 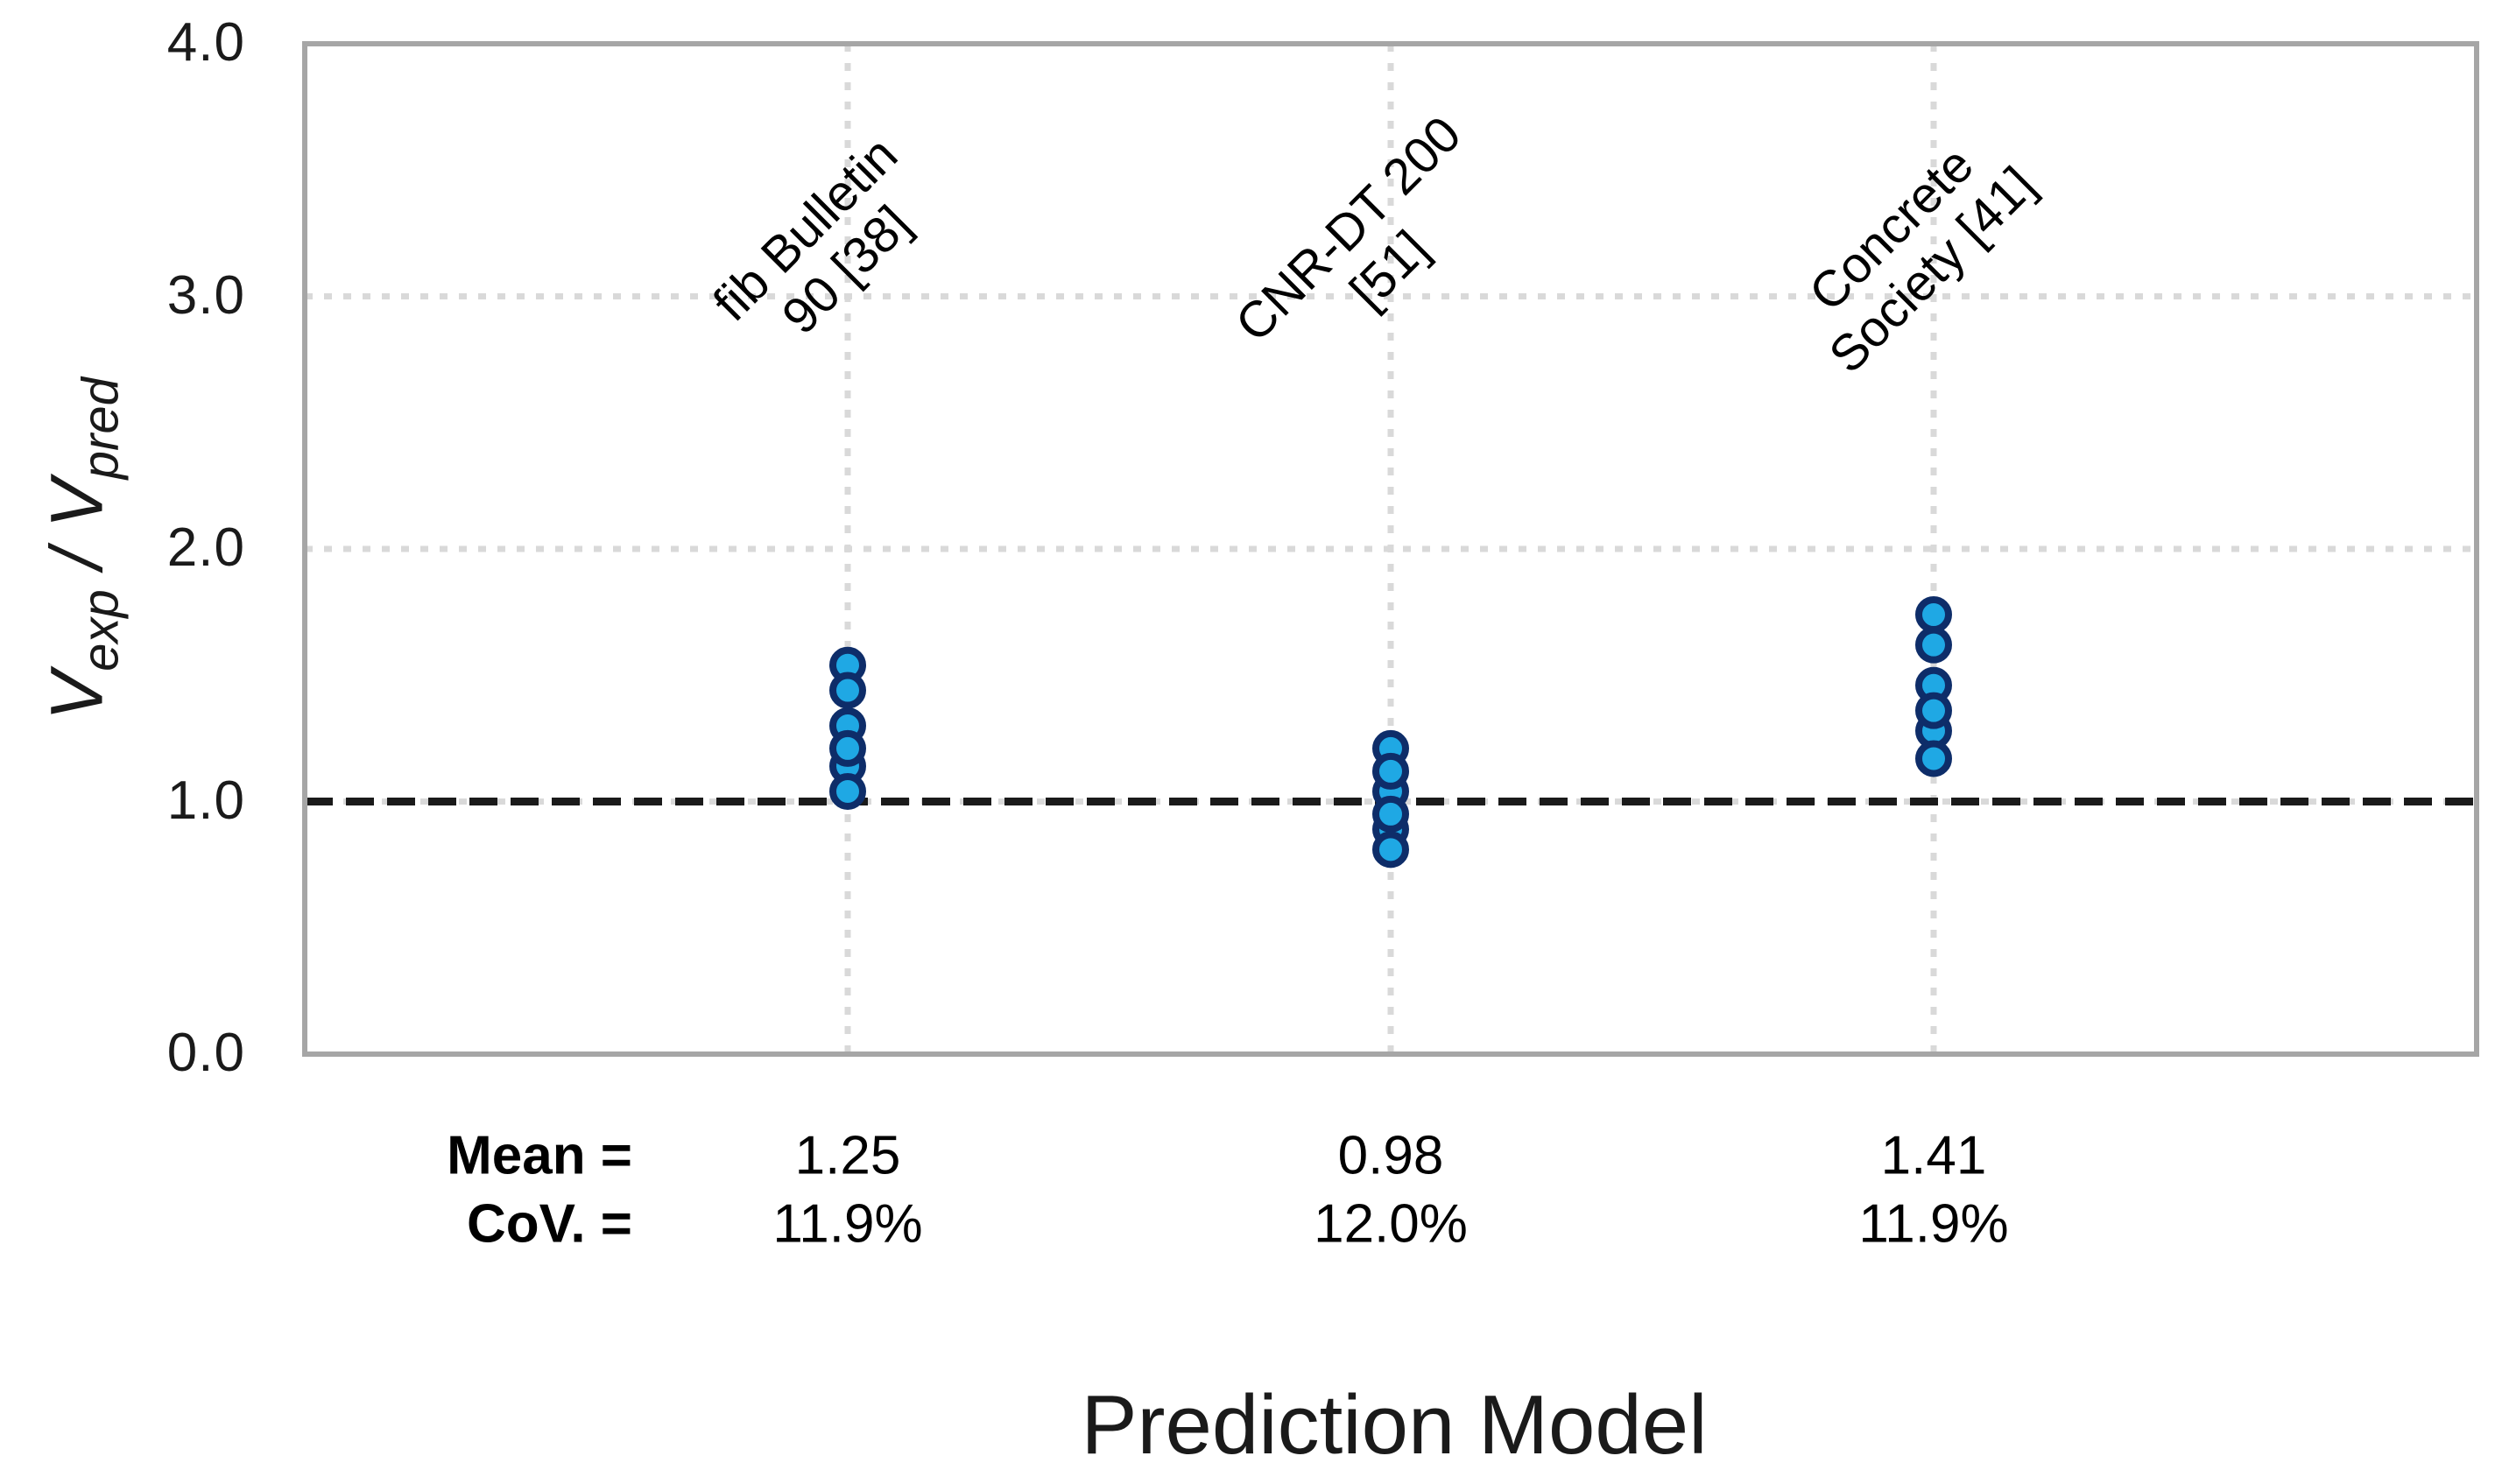 I want to click on mean-row-label: Mean =, so click(x=539, y=1155).